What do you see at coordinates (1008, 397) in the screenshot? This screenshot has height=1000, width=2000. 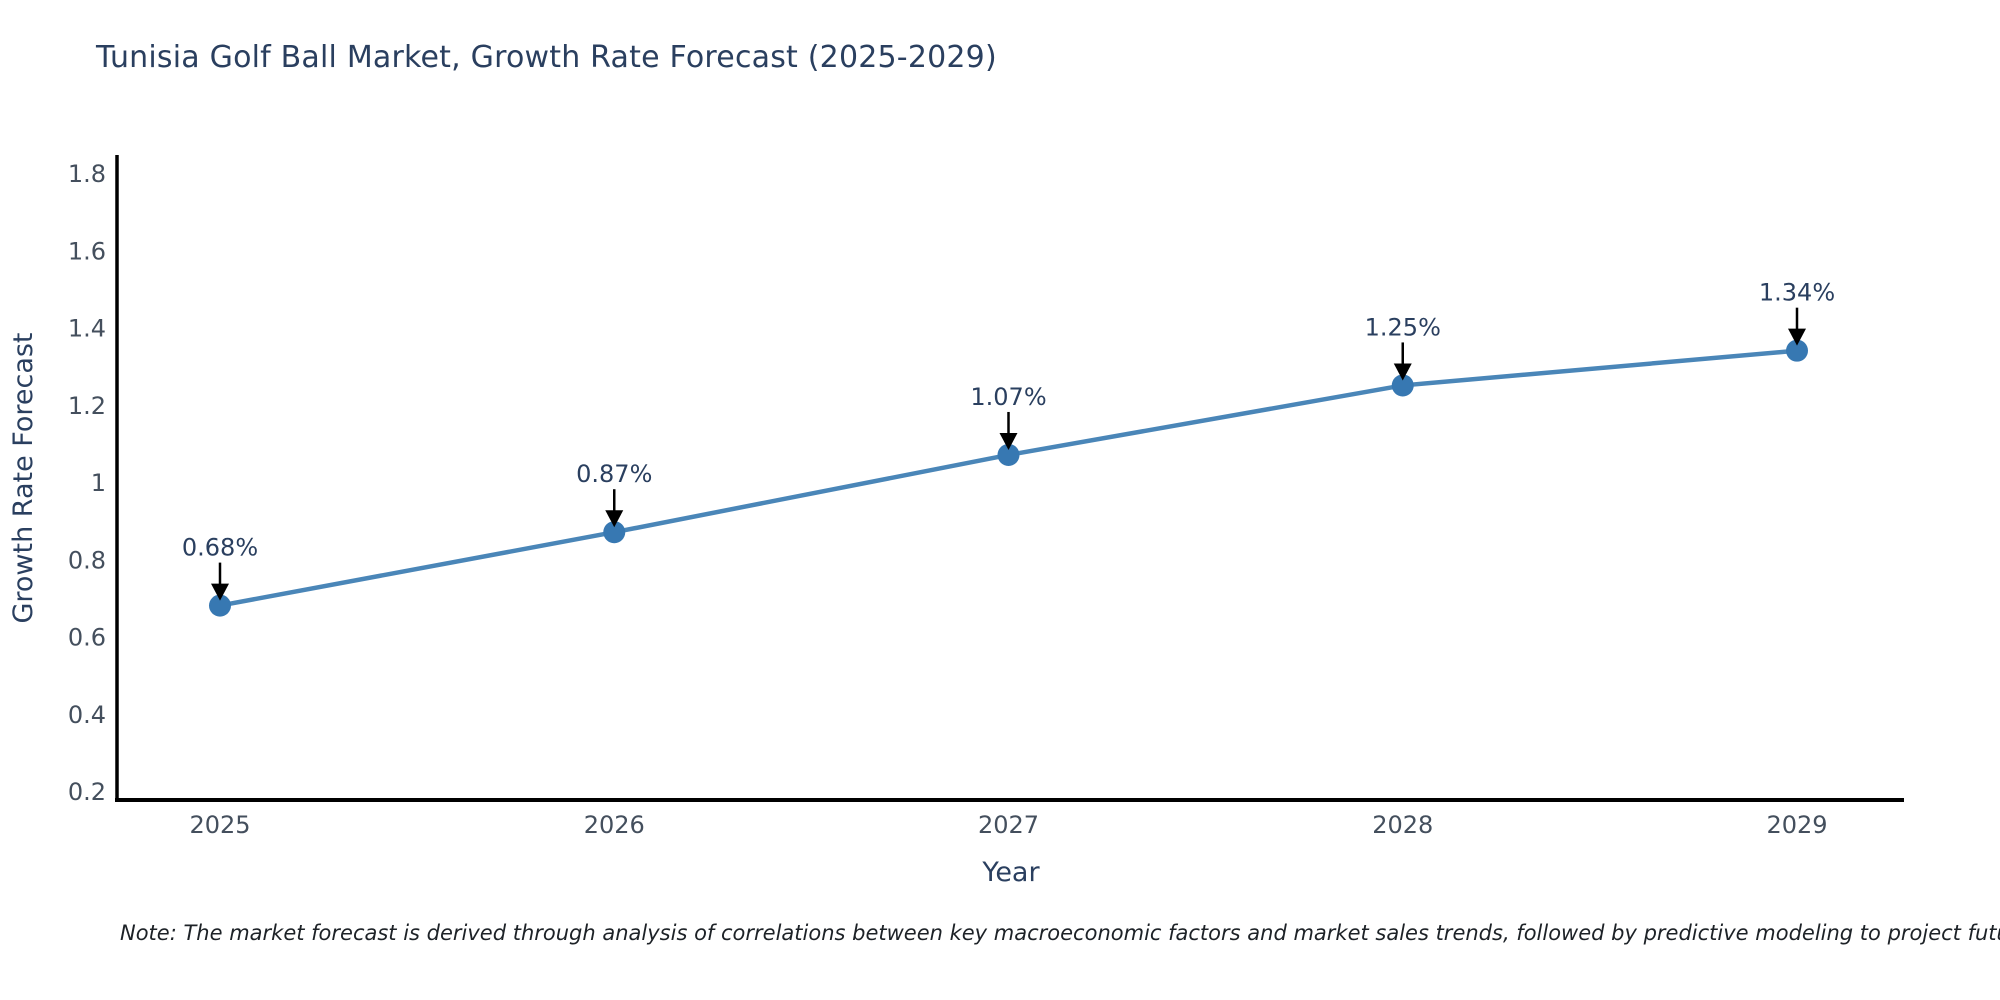 I see `data-point-label: 1.07%` at bounding box center [1008, 397].